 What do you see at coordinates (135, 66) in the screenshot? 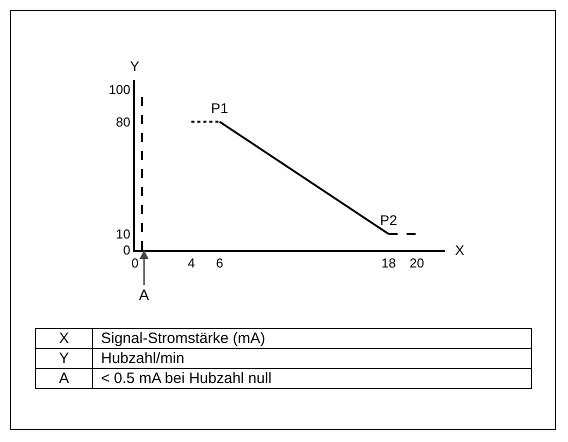
I see `y-axis-title: Y` at bounding box center [135, 66].